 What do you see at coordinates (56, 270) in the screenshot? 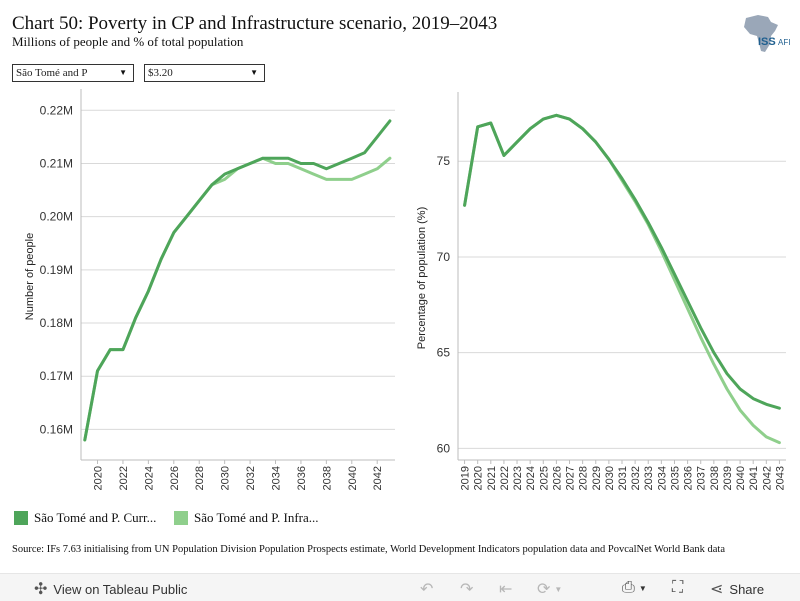
I see `y-tick-label: 0.19M` at bounding box center [56, 270].